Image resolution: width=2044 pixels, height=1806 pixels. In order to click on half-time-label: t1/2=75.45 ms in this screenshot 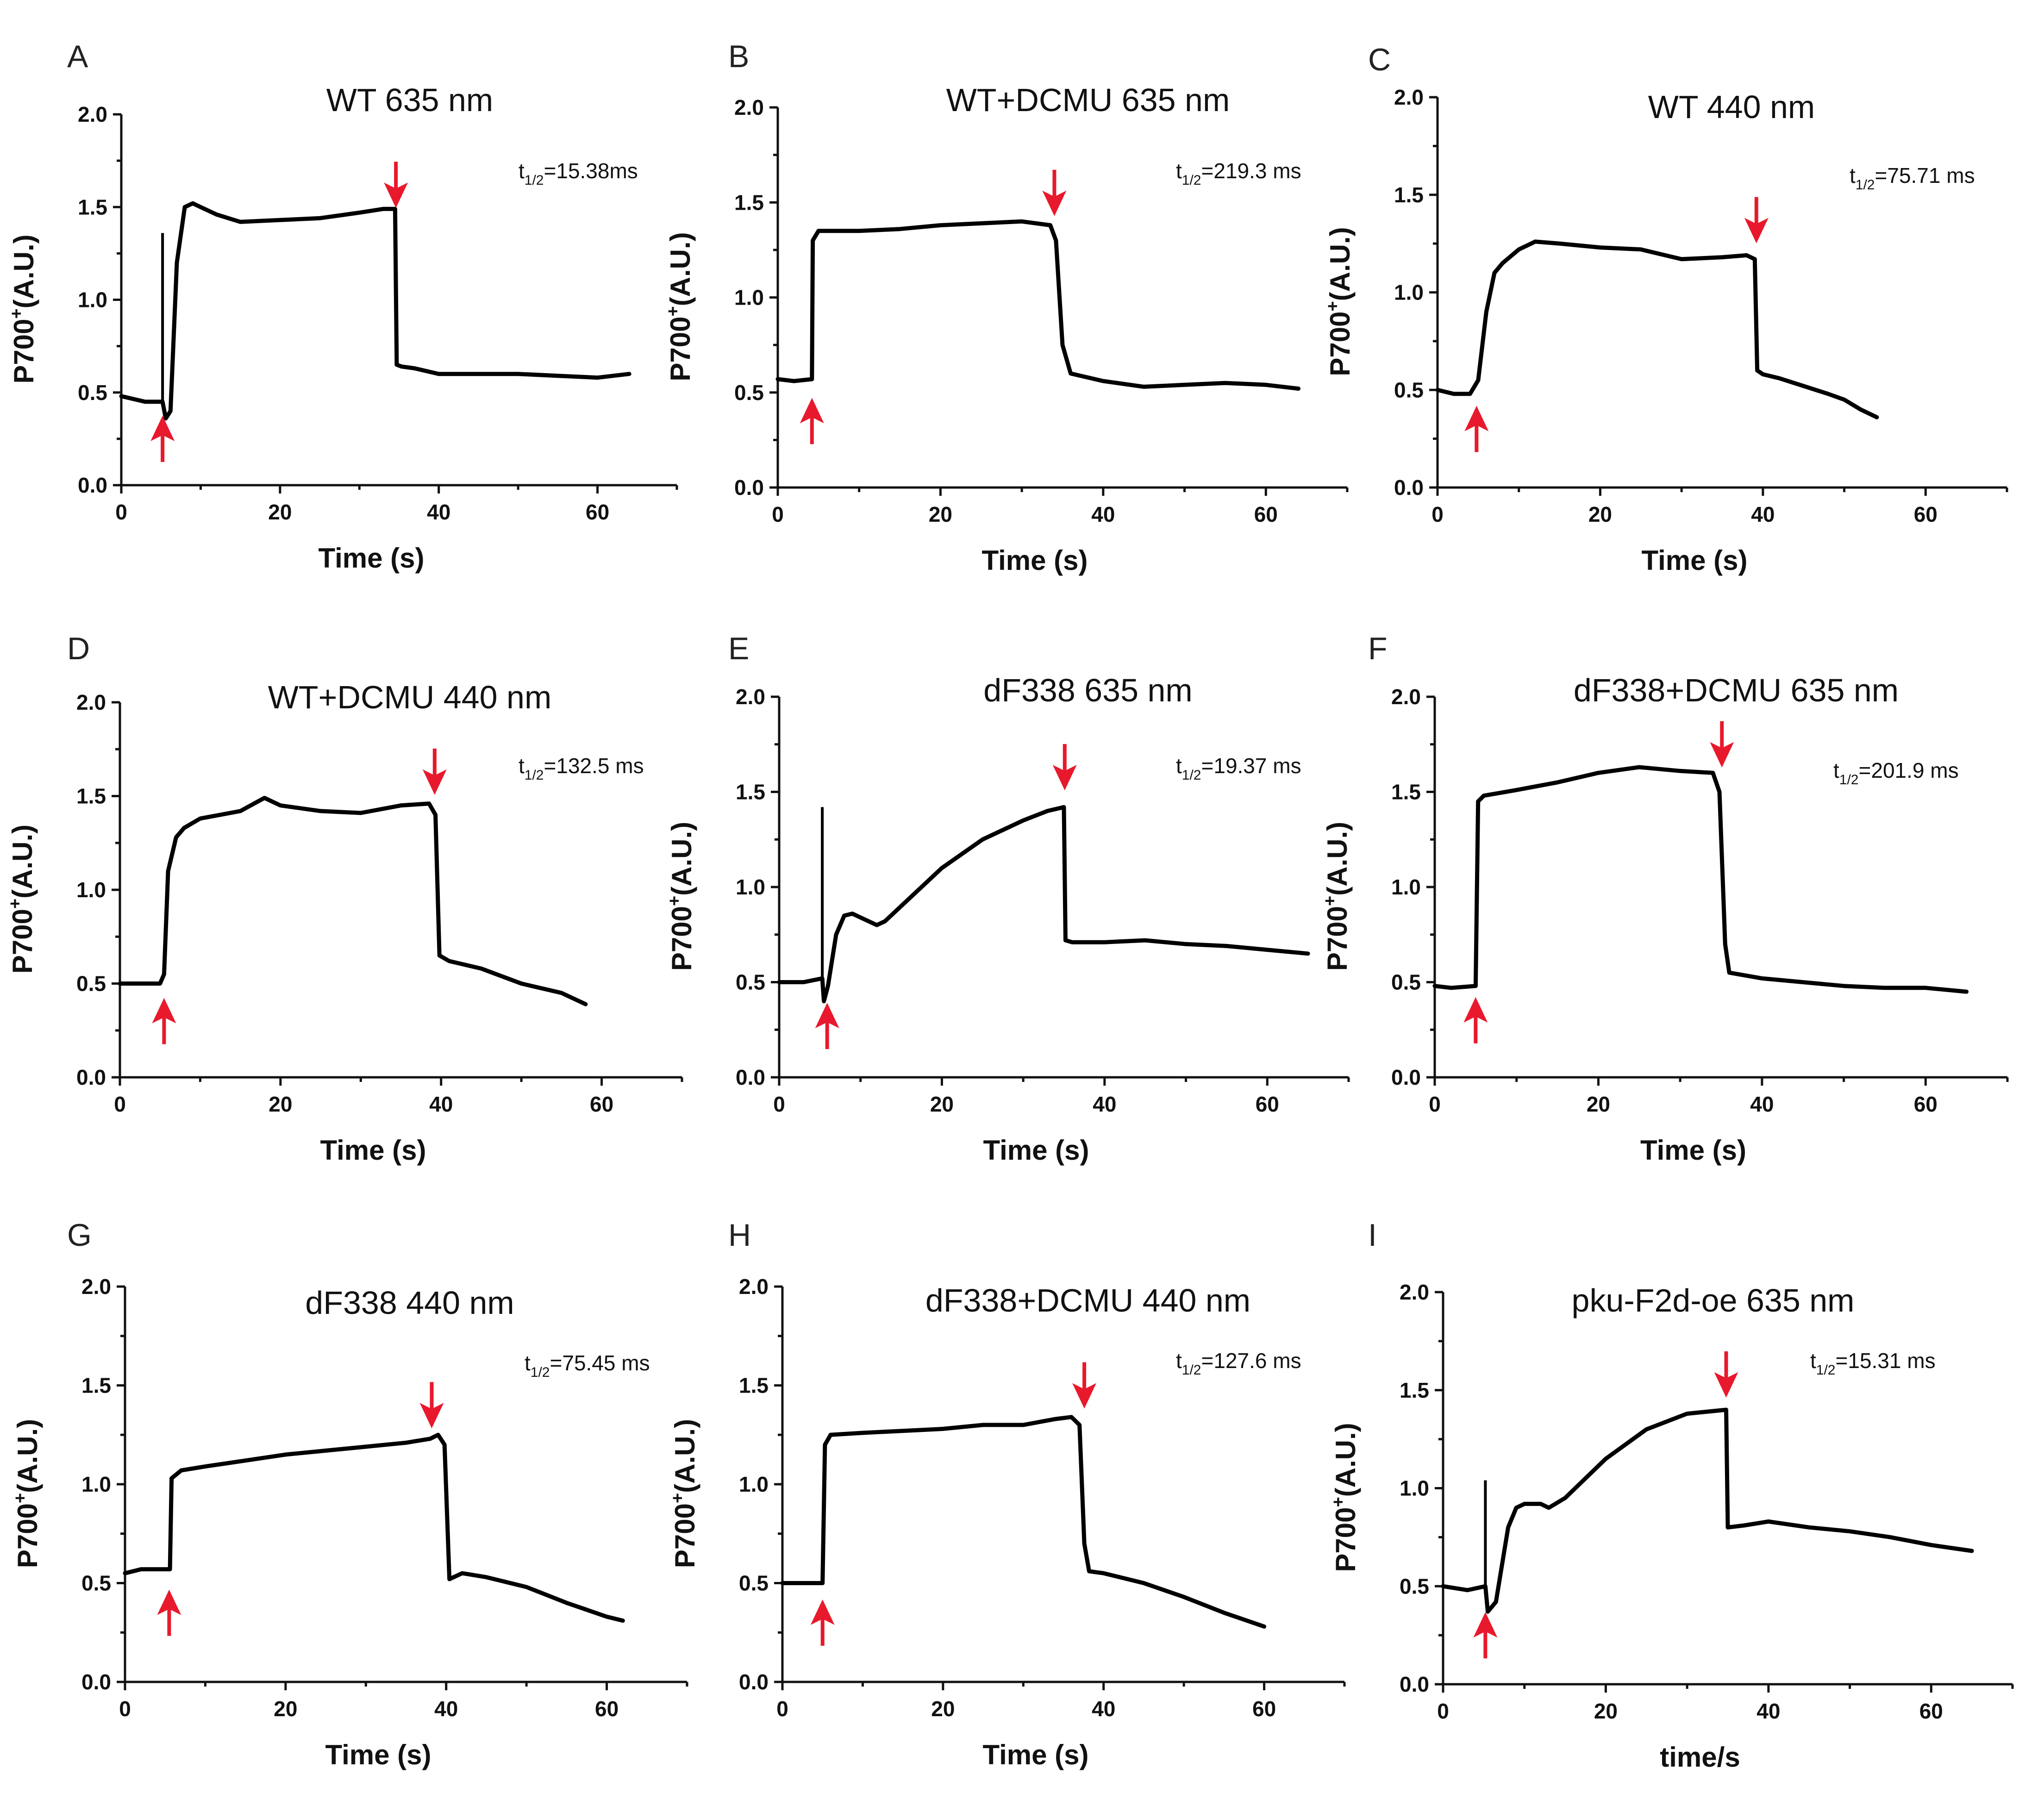, I will do `click(587, 1366)`.